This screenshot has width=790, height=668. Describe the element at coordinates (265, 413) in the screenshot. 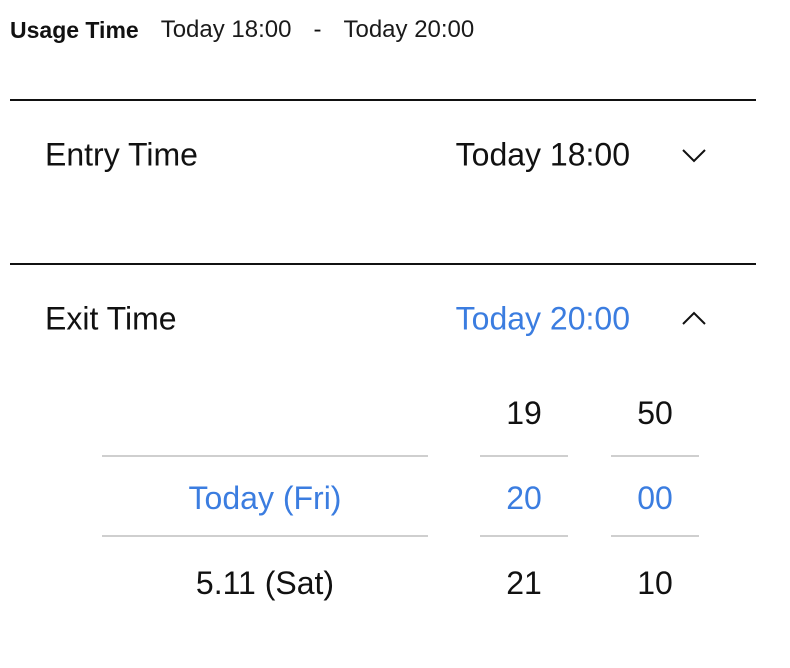

I see `day-option` at that location.